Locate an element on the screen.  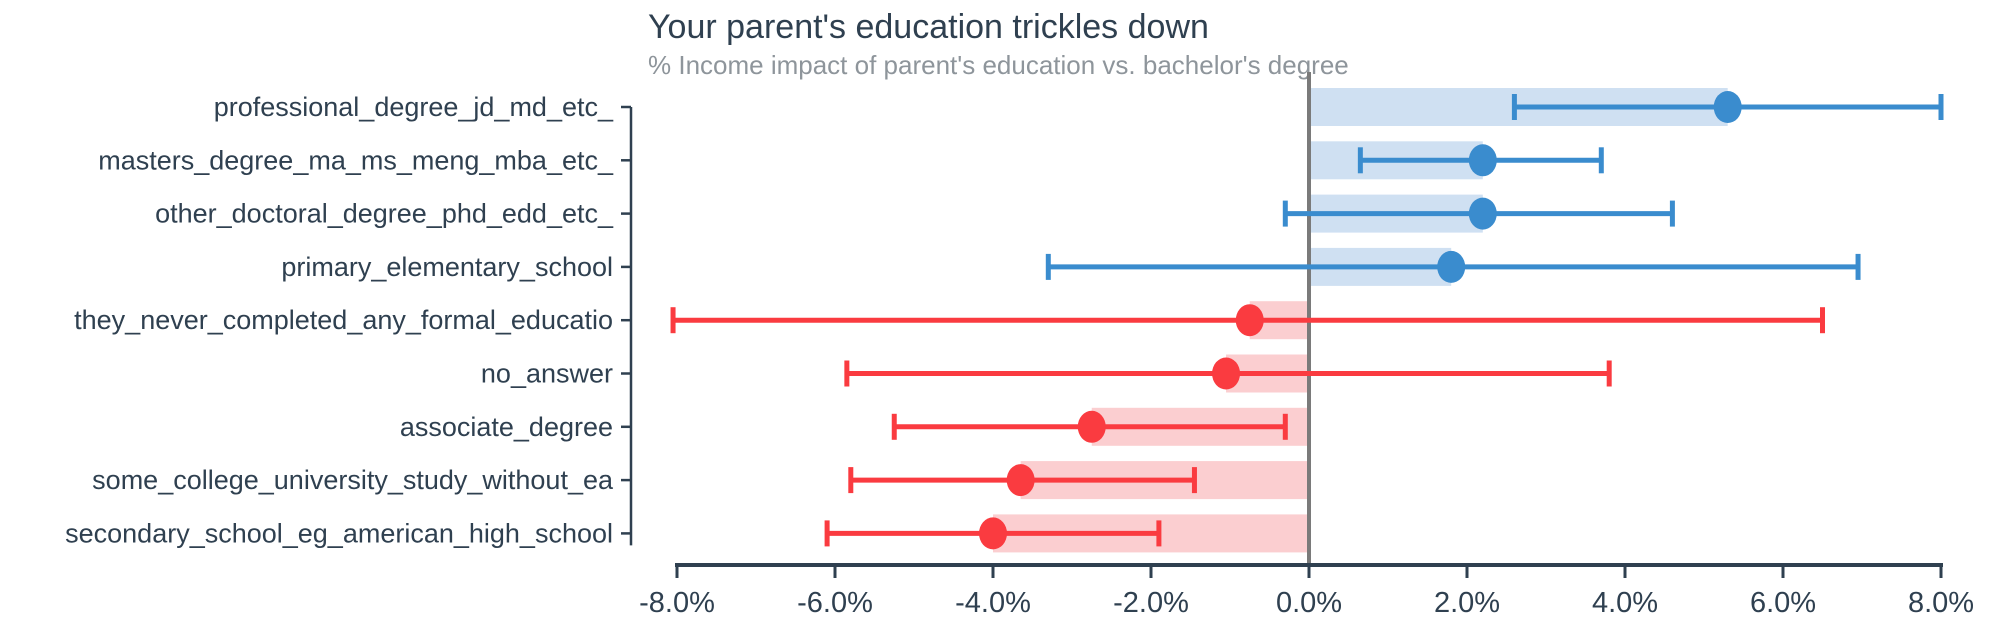
x-axis-tick-label: -2.0% is located at coordinates (1151, 603).